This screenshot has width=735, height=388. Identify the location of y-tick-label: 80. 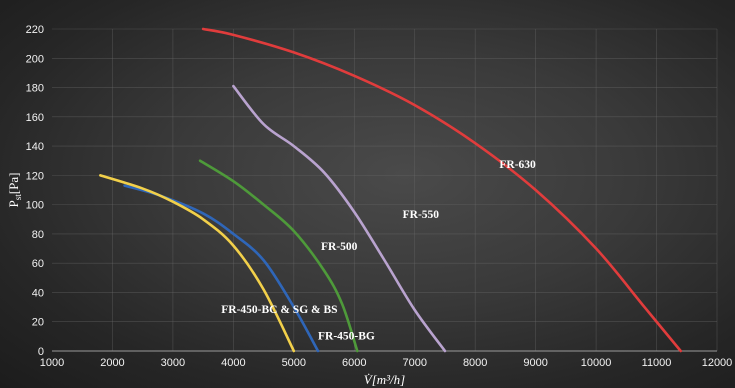
(38, 235).